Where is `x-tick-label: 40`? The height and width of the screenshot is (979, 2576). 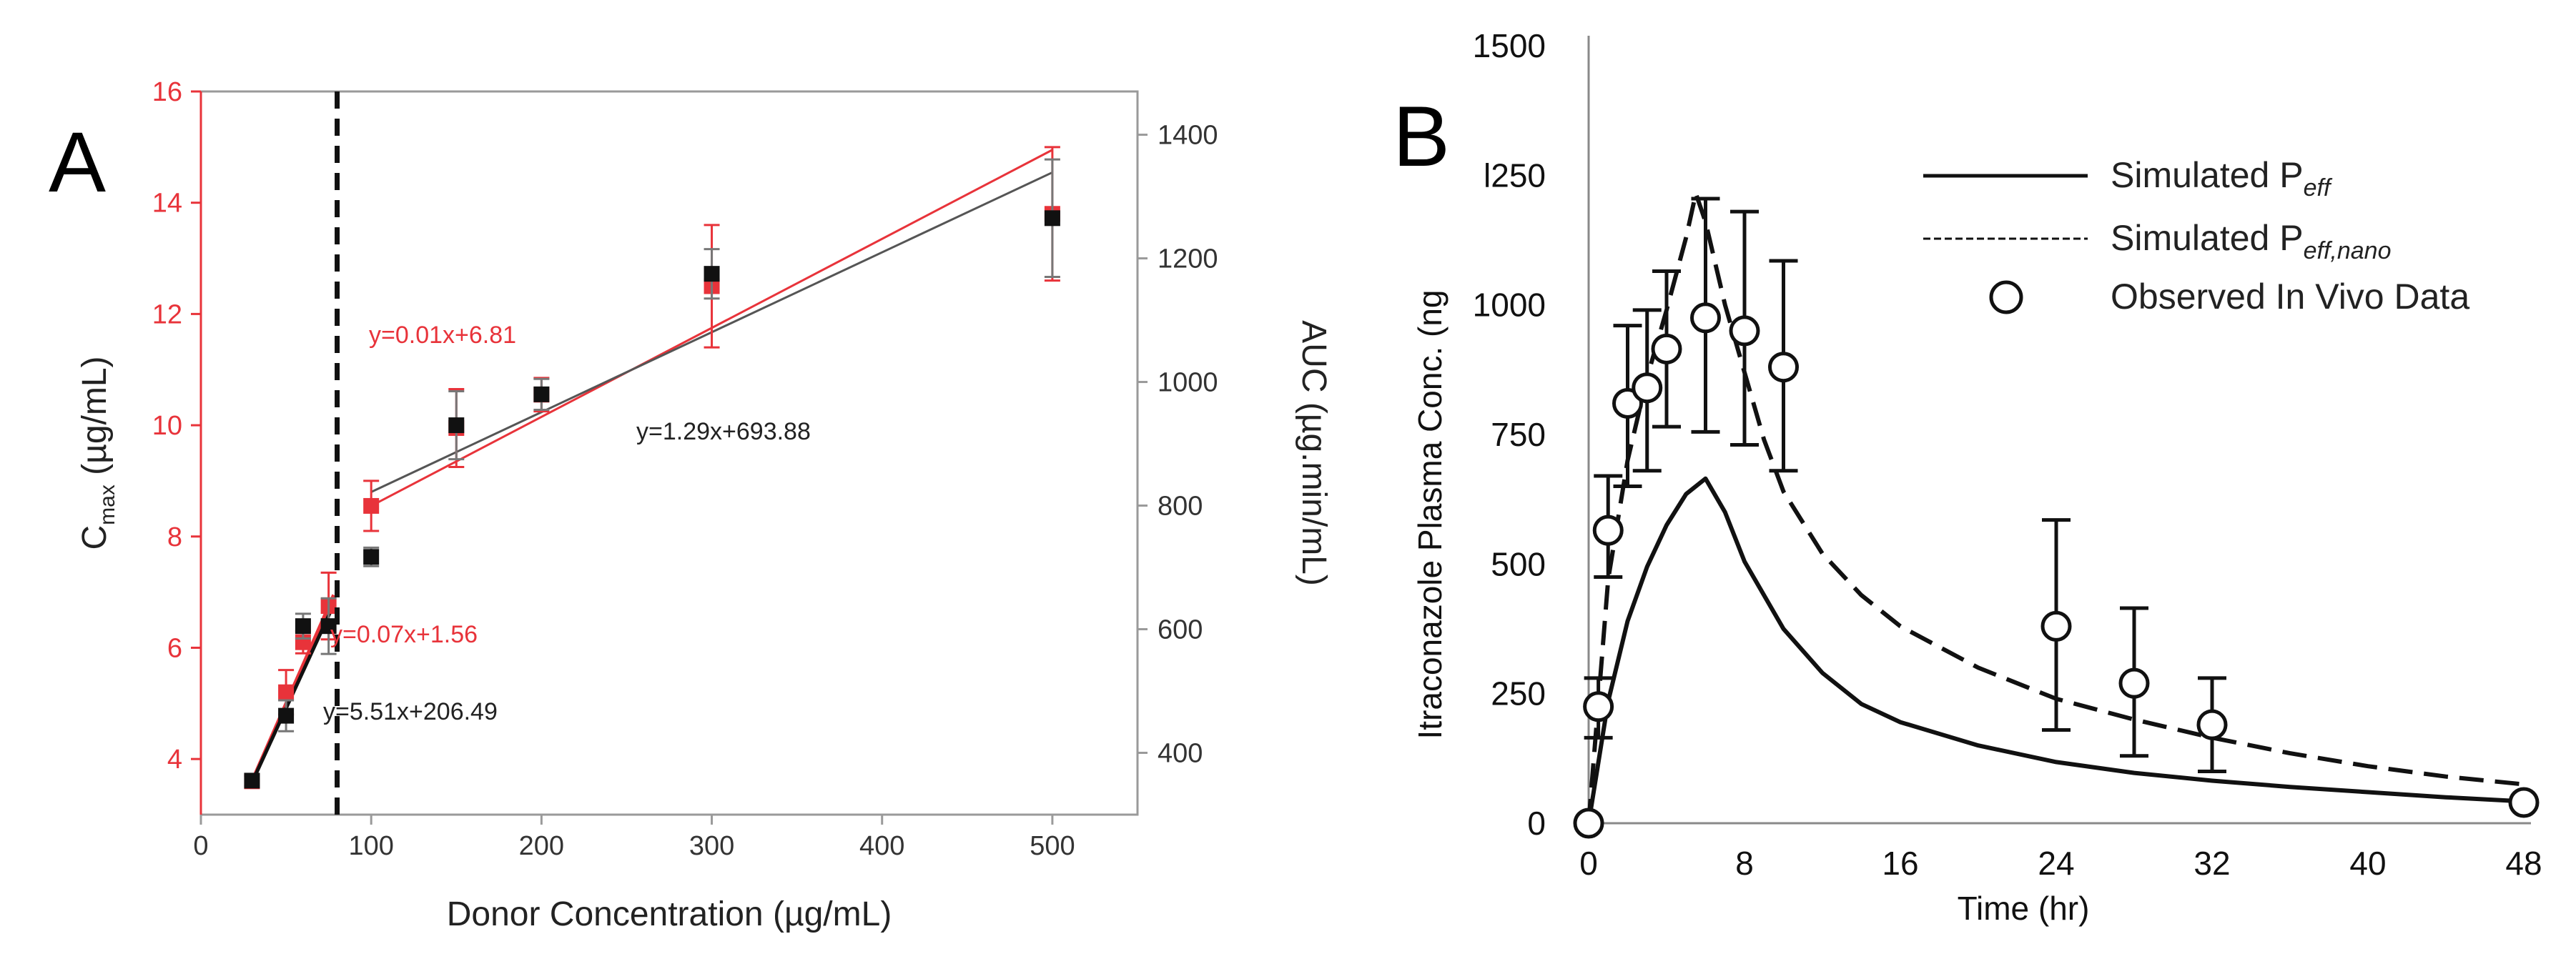 x-tick-label: 40 is located at coordinates (2367, 864).